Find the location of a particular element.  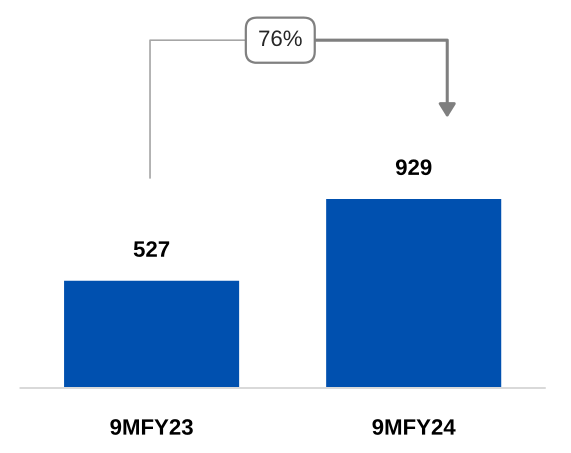

data-label: 527 is located at coordinates (152, 249).